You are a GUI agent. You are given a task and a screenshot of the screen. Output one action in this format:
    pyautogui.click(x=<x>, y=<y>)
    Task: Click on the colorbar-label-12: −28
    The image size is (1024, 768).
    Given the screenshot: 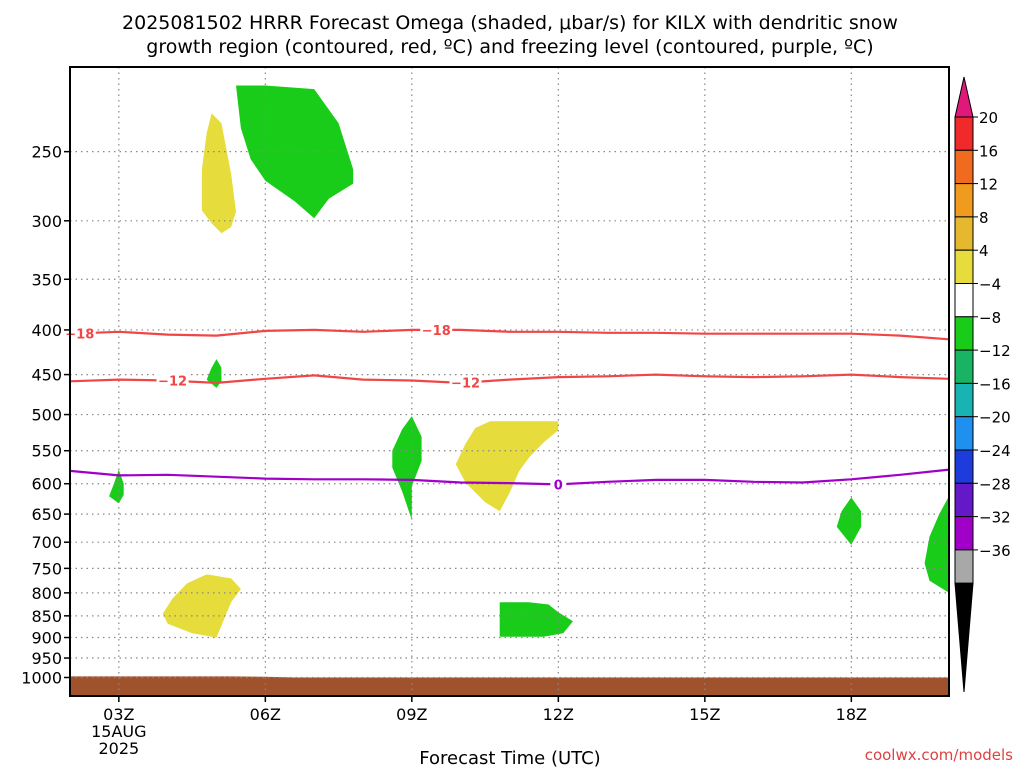 What is the action you would take?
    pyautogui.click(x=995, y=484)
    